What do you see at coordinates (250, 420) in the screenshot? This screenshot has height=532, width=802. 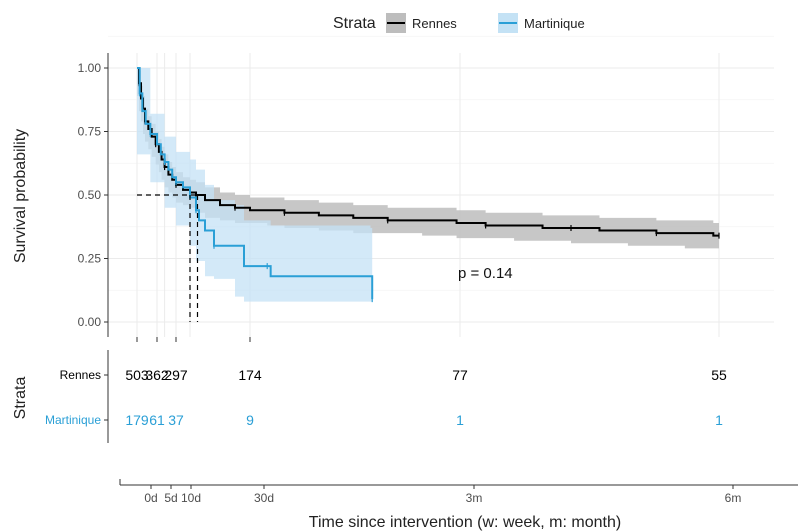 I see `risk-count: 9` at bounding box center [250, 420].